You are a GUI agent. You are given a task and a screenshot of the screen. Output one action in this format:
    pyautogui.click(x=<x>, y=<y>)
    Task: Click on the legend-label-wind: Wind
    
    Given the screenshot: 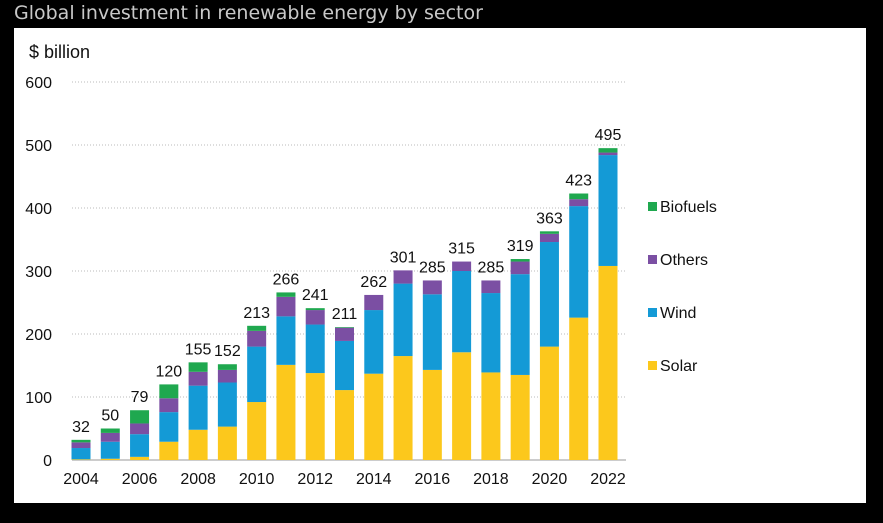 What is the action you would take?
    pyautogui.click(x=678, y=313)
    